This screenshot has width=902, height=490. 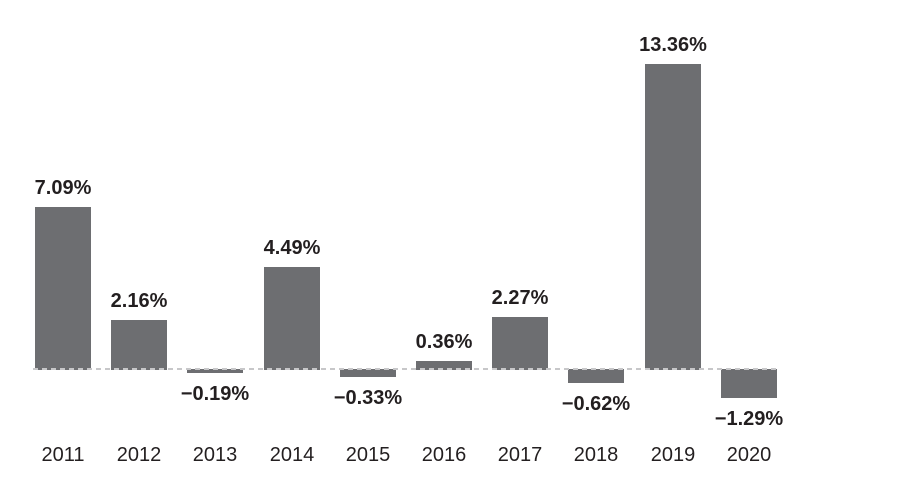 What do you see at coordinates (596, 455) in the screenshot?
I see `x-tick-label-2018: 2018` at bounding box center [596, 455].